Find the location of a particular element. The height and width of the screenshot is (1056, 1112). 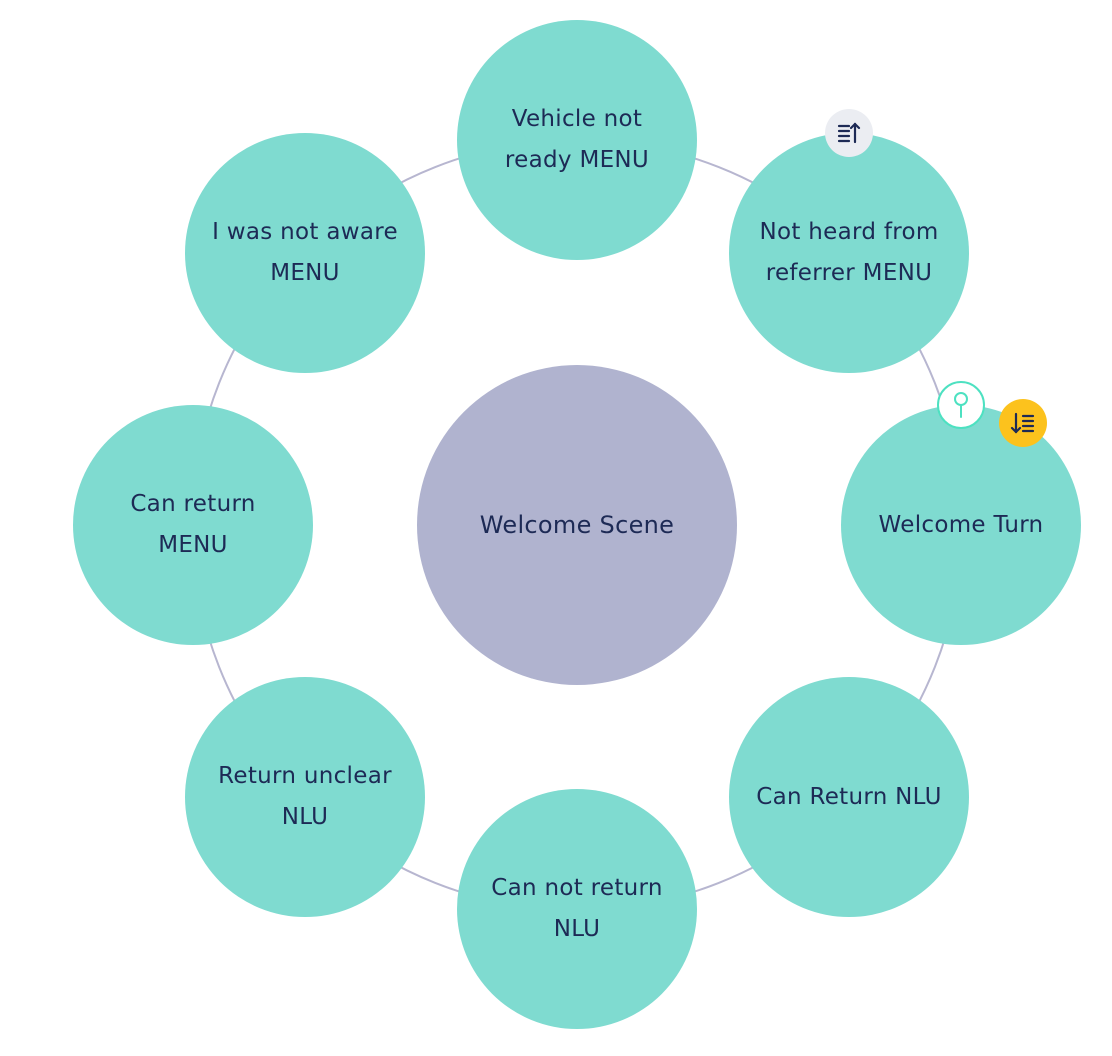

pinned-turn-badge is located at coordinates (961, 405).